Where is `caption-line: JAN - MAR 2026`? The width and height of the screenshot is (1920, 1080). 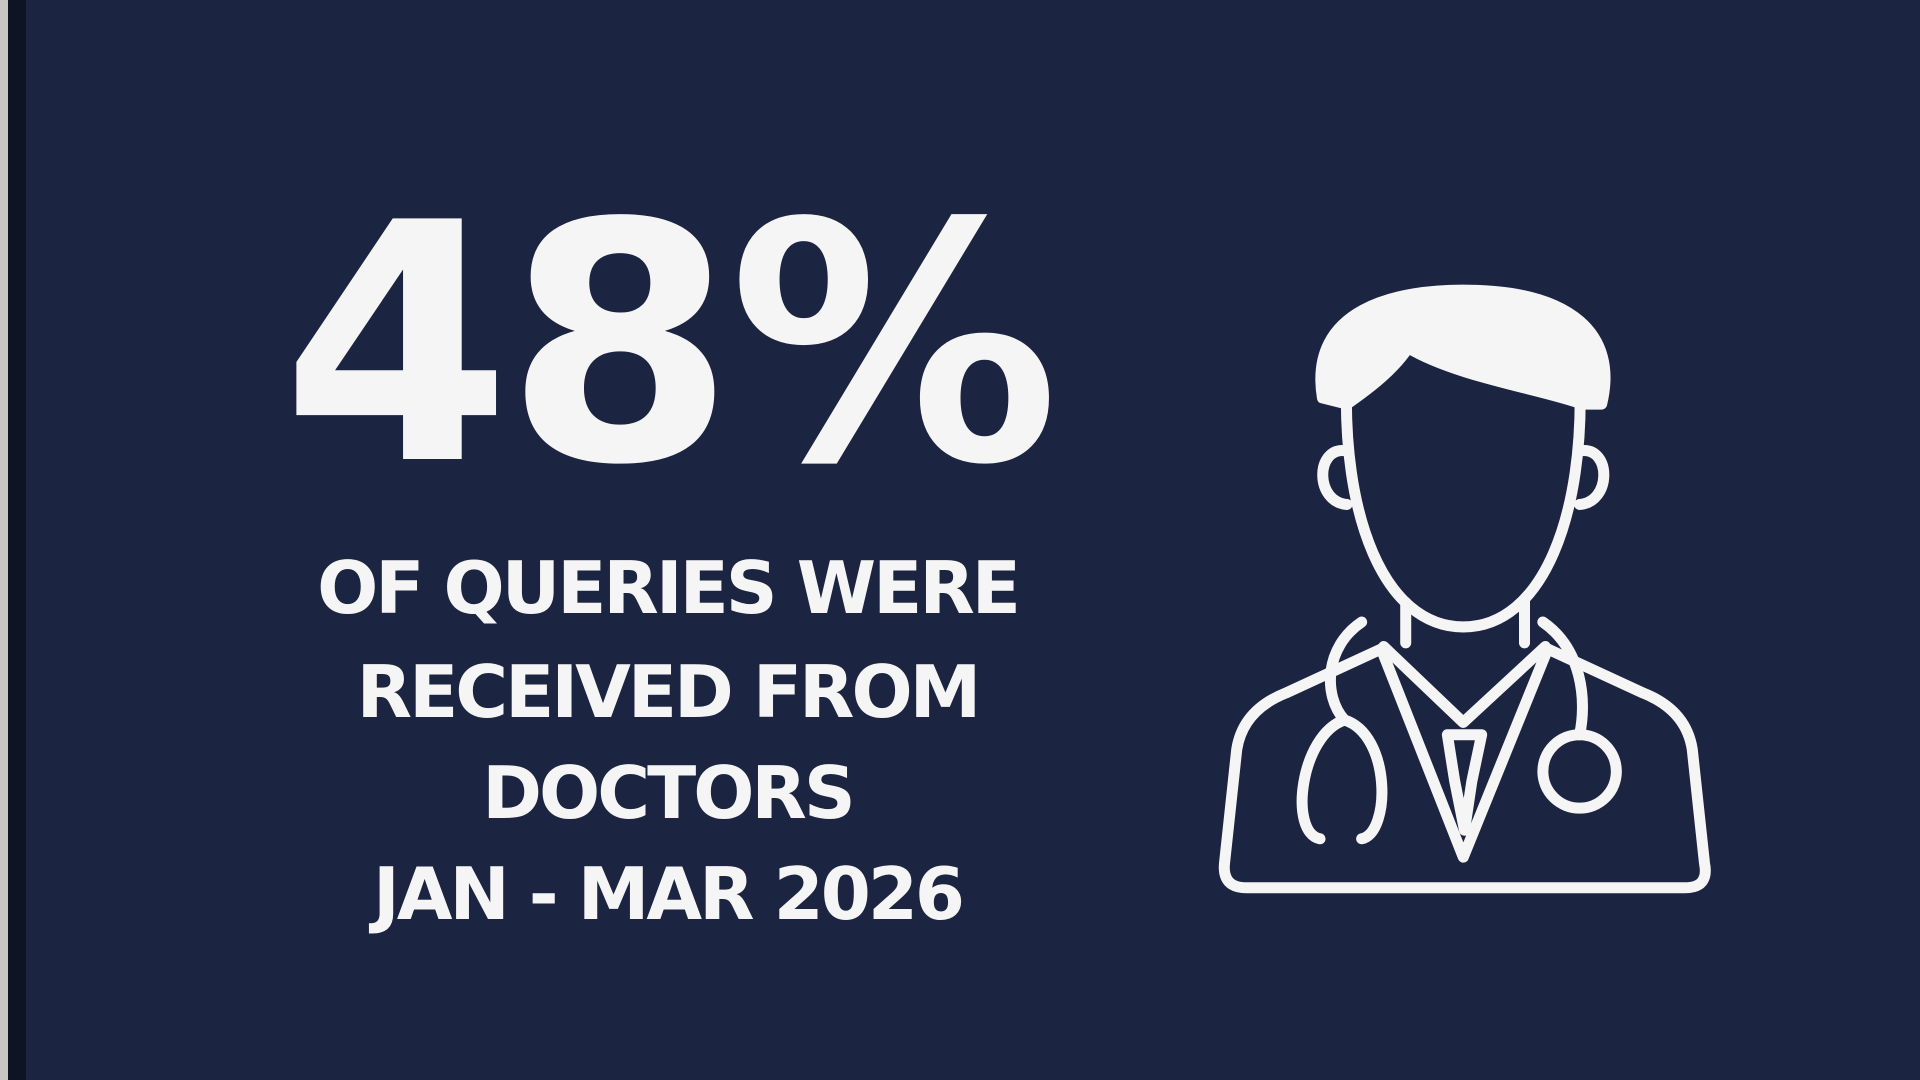
caption-line: JAN - MAR 2026 is located at coordinates (668, 894).